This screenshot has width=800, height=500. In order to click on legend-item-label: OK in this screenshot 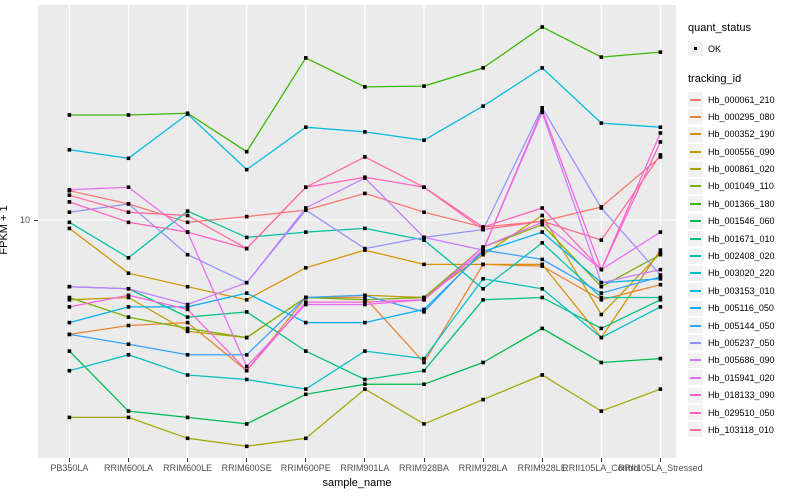, I will do `click(715, 48)`.